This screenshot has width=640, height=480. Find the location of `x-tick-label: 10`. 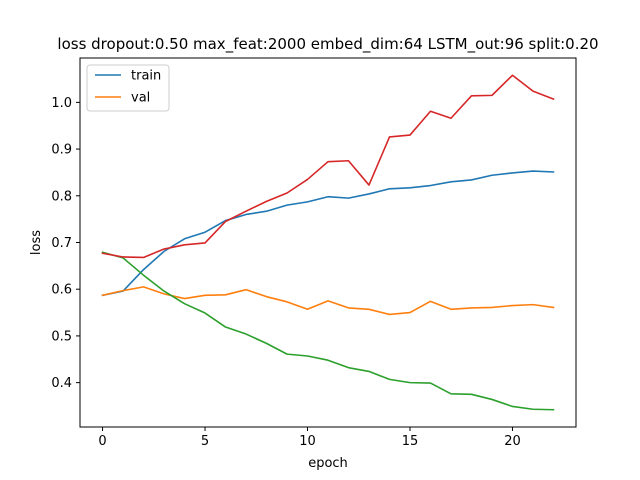

x-tick-label: 10 is located at coordinates (307, 441).